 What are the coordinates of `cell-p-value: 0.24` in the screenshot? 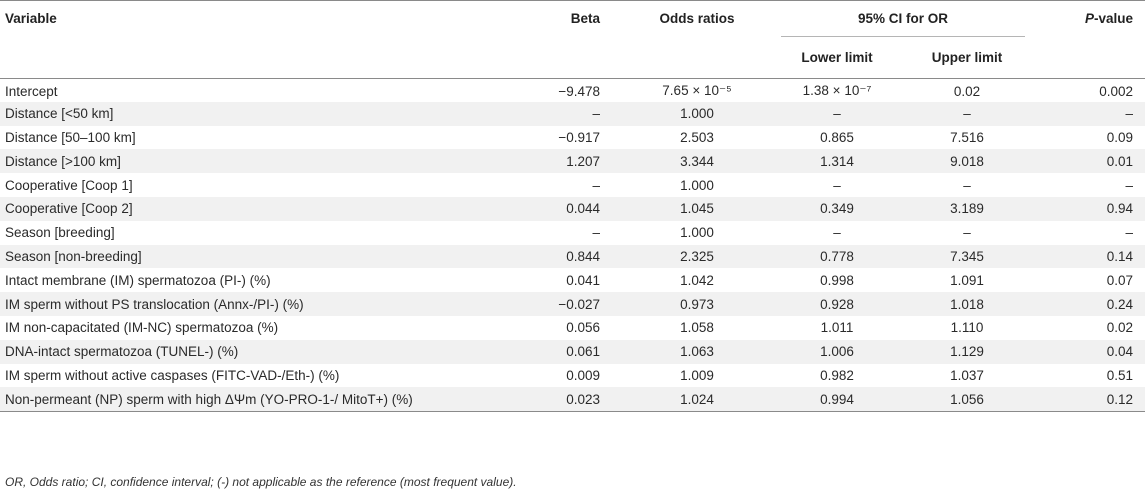 It's located at (1088, 304).